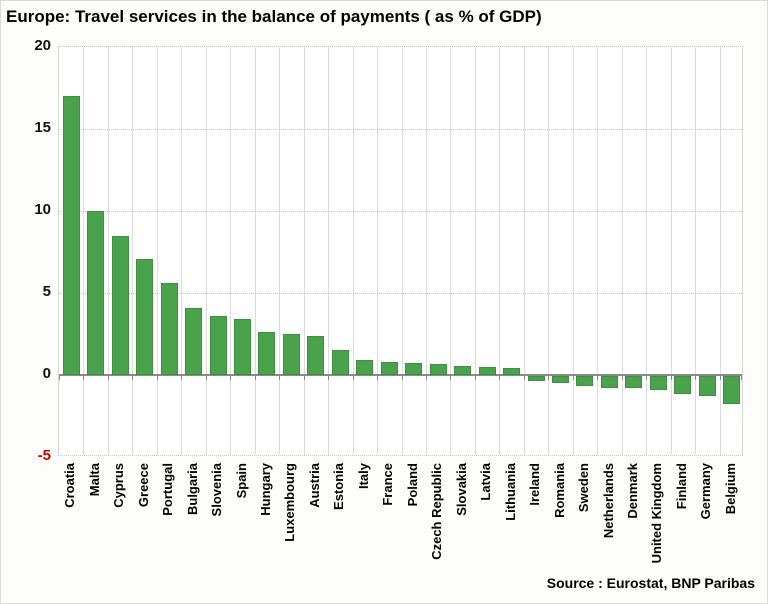 Image resolution: width=768 pixels, height=604 pixels. Describe the element at coordinates (70, 528) in the screenshot. I see `x-label-slot: Croatia` at that location.